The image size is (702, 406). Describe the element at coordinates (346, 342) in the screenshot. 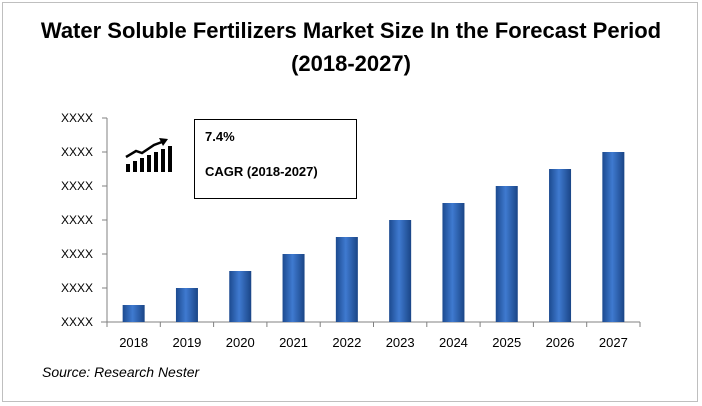

I see `x-tick-label: 2022` at that location.